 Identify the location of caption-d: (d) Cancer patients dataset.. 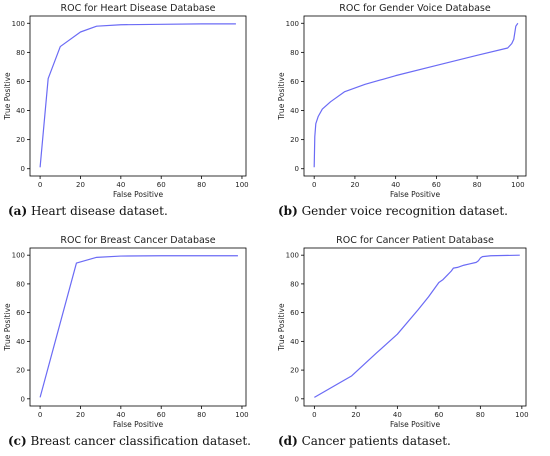
(364, 441).